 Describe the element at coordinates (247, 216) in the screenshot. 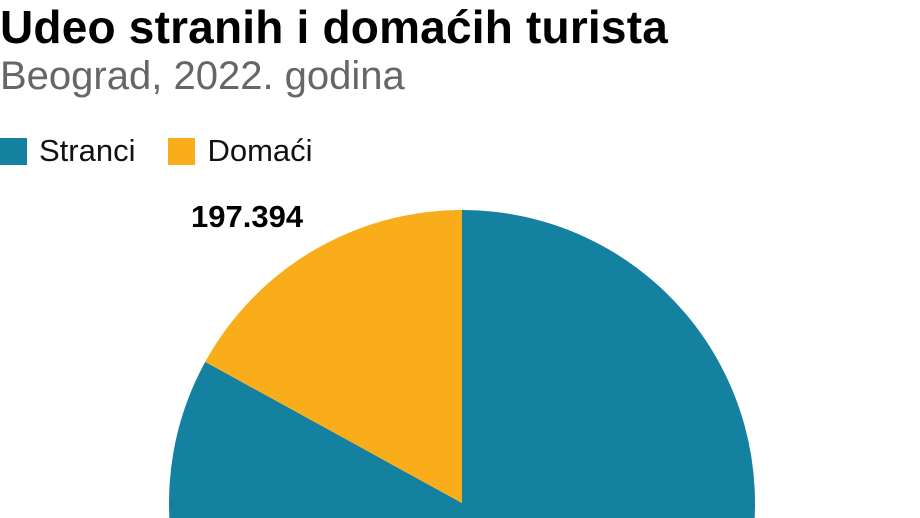

I see `domaci-value-label: 197.394` at that location.